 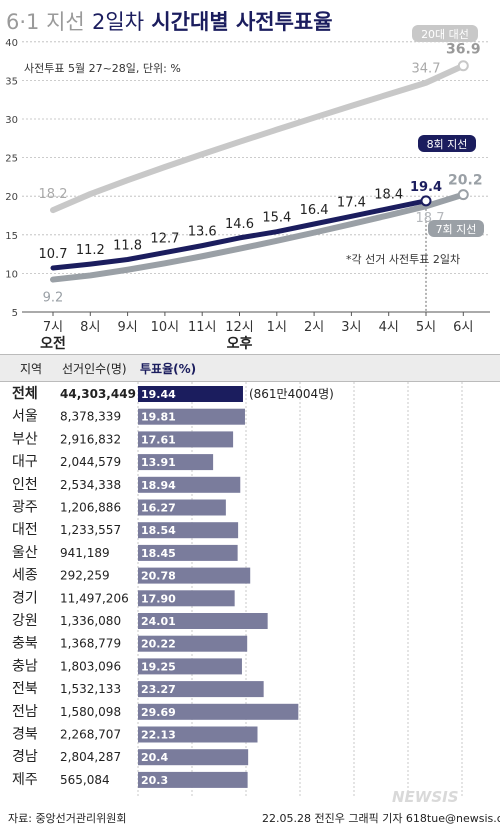 What do you see at coordinates (90, 689) in the screenshot?
I see `voter-count: 1,532,133` at bounding box center [90, 689].